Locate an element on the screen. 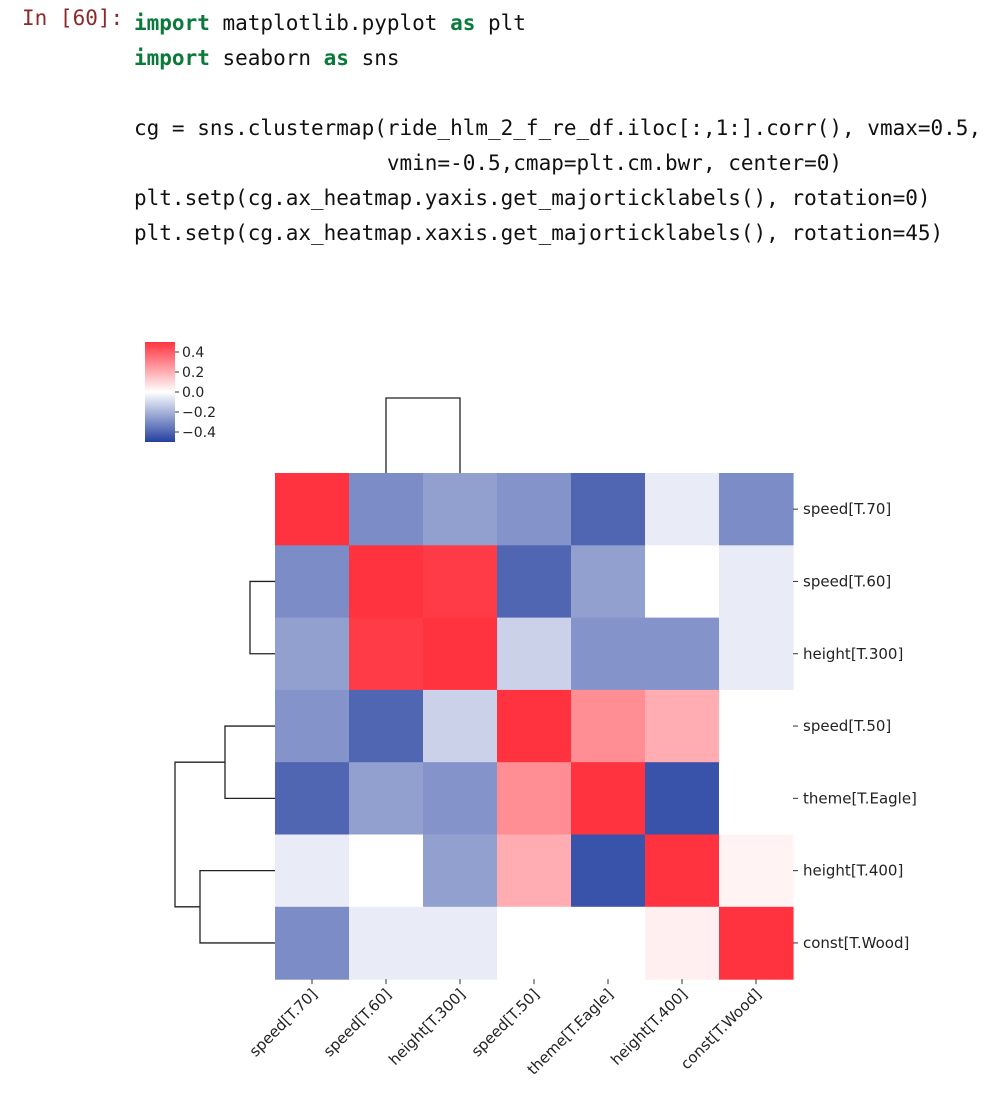  code-text: seaborn is located at coordinates (266, 58).